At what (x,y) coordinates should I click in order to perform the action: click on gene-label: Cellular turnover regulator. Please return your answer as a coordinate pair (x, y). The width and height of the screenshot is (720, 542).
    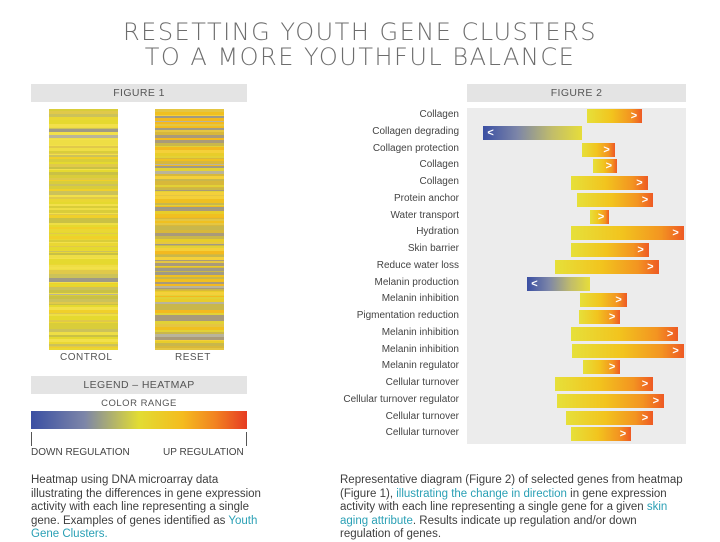
    Looking at the image, I should click on (401, 399).